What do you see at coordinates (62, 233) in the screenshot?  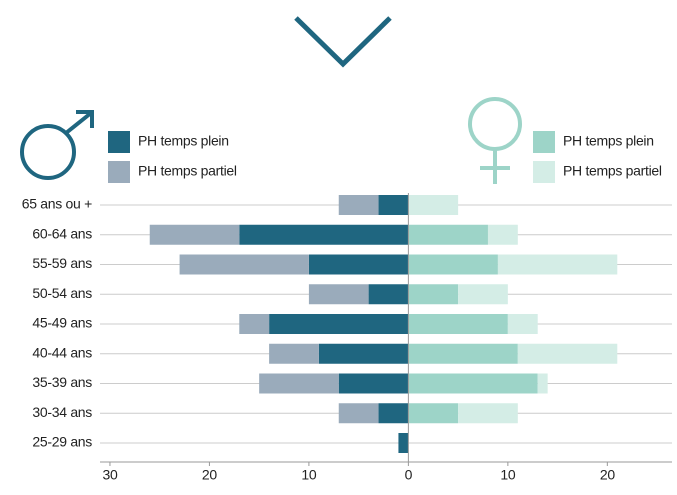 I see `category-label: 60-64 ans` at bounding box center [62, 233].